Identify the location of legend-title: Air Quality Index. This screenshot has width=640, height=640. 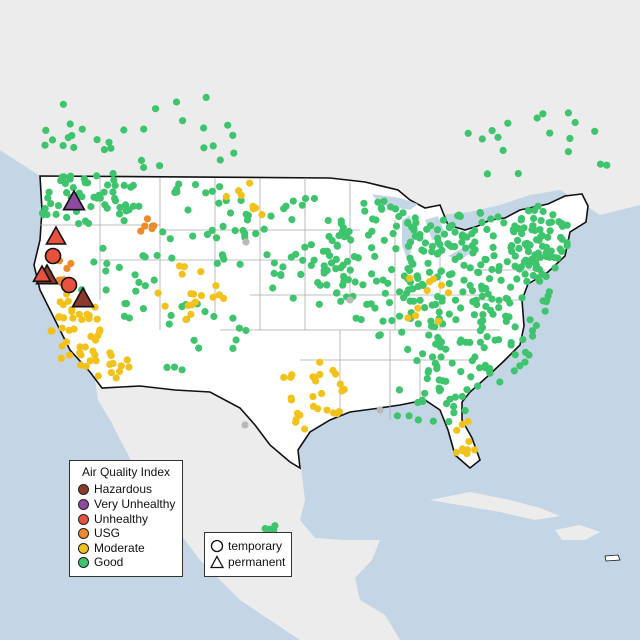
(126, 472).